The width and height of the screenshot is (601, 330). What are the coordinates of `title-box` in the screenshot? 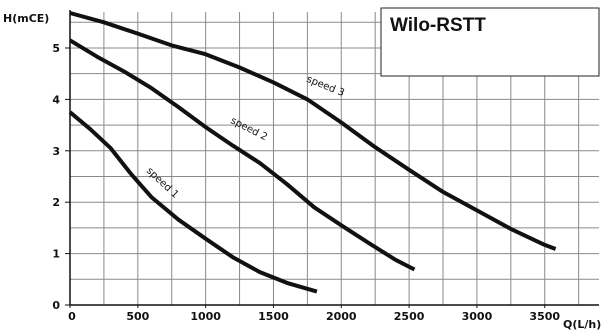 It's located at (490, 42).